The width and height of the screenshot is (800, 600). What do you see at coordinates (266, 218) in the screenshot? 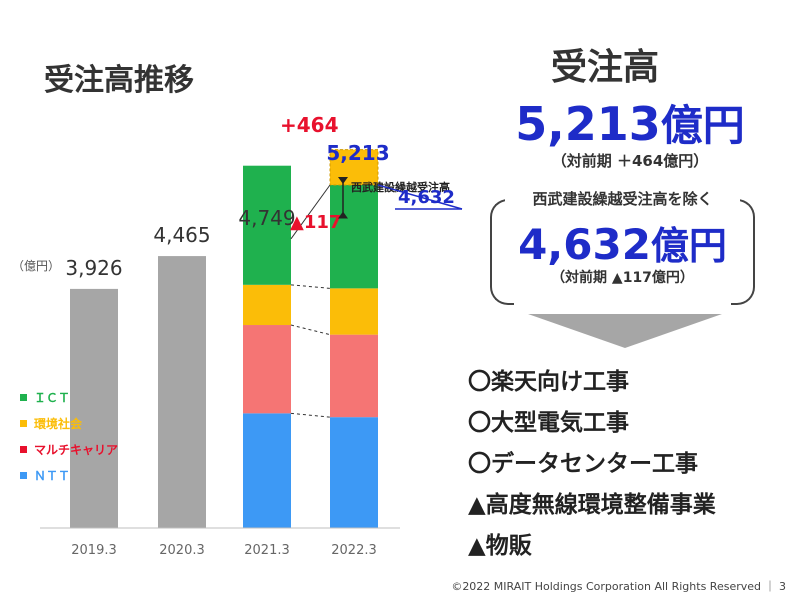
I see `data-label: 4,749` at bounding box center [266, 218].